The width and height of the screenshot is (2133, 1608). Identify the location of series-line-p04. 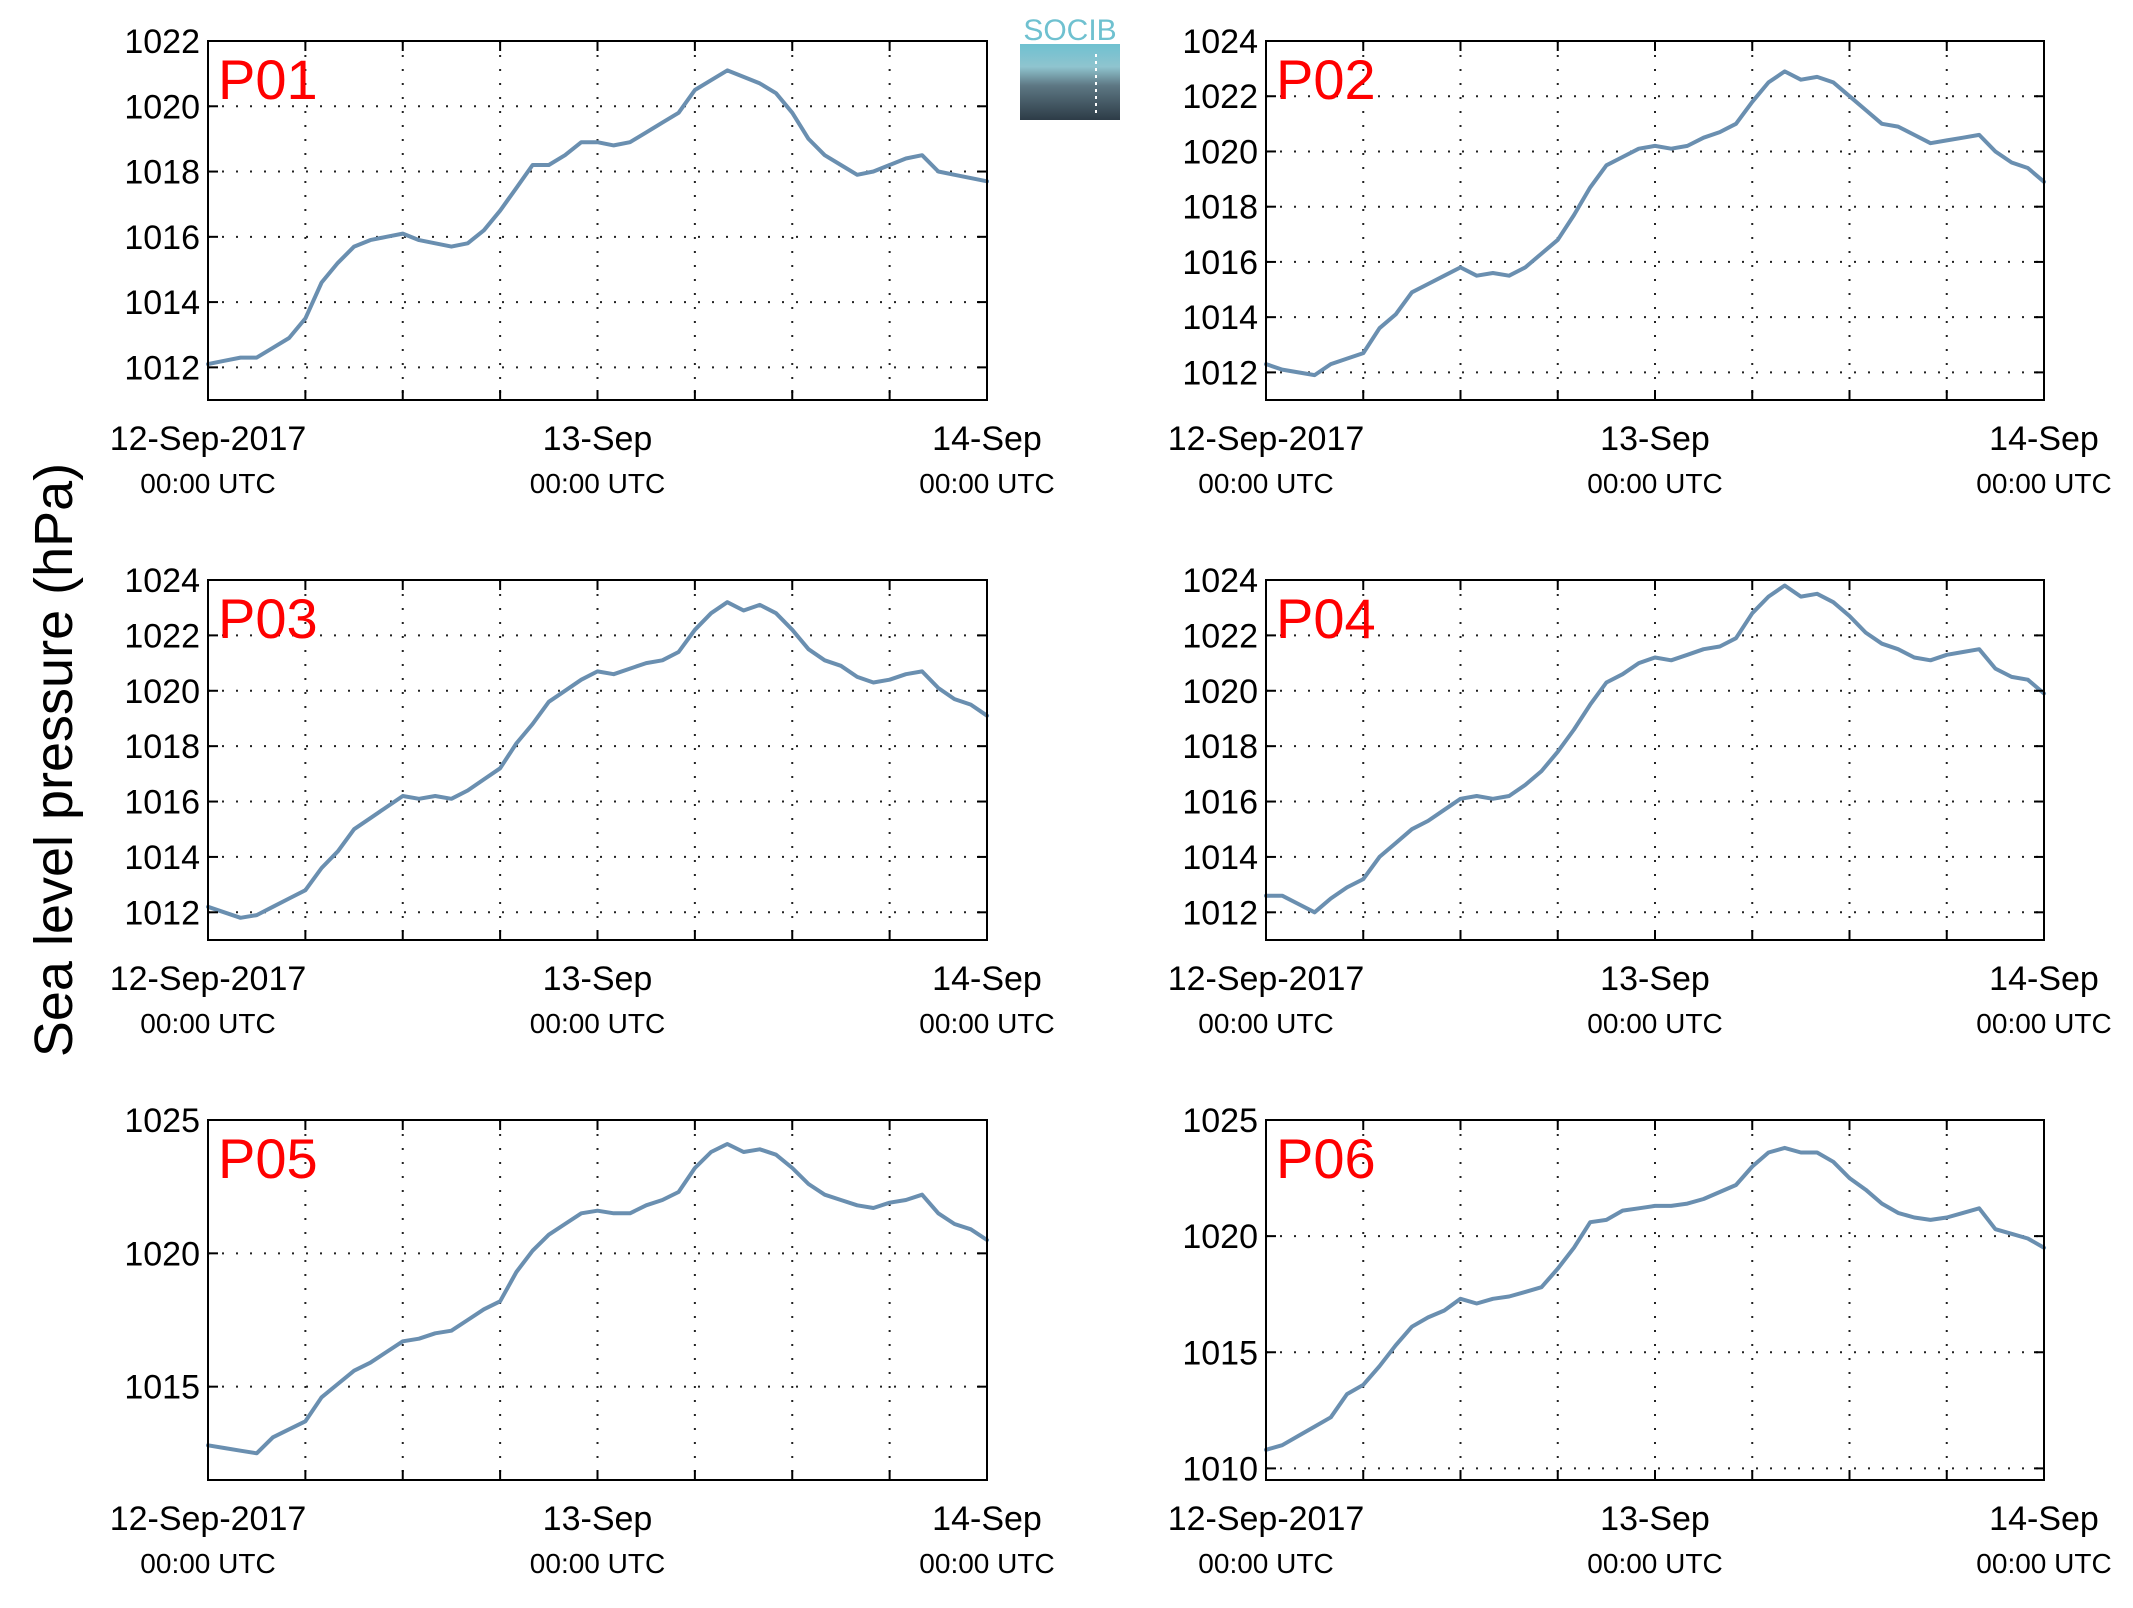
(1655, 749).